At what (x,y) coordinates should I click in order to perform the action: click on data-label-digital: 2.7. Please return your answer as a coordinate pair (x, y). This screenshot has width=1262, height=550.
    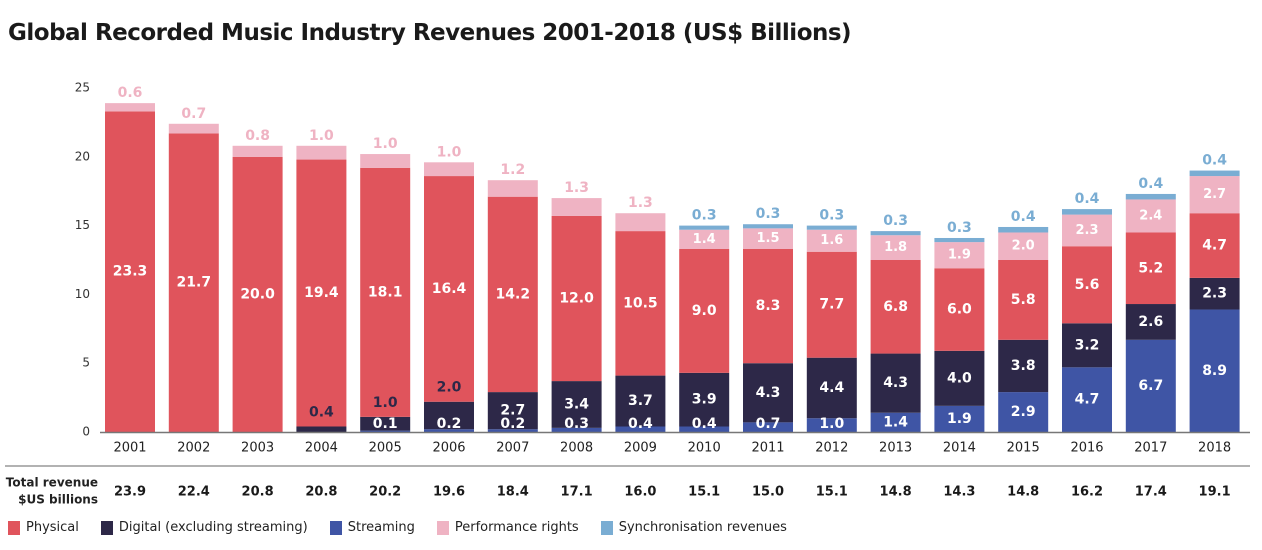
    Looking at the image, I should click on (512, 411).